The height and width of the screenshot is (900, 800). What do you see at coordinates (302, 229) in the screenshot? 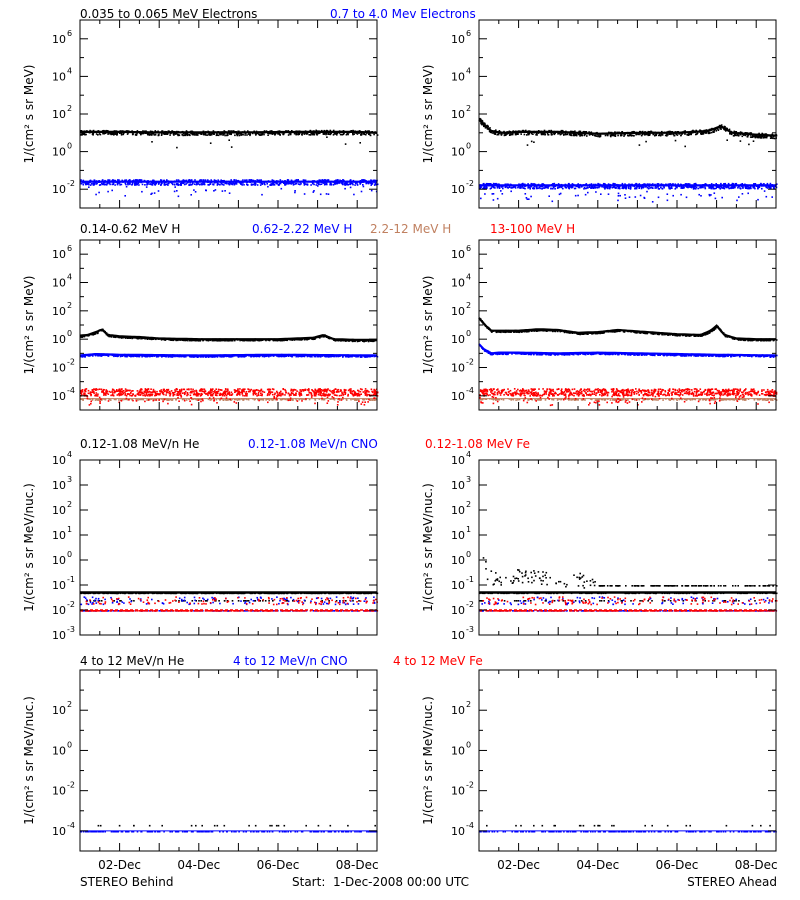
I see `legend-entry: 0.62-2.22 MeV H` at bounding box center [302, 229].